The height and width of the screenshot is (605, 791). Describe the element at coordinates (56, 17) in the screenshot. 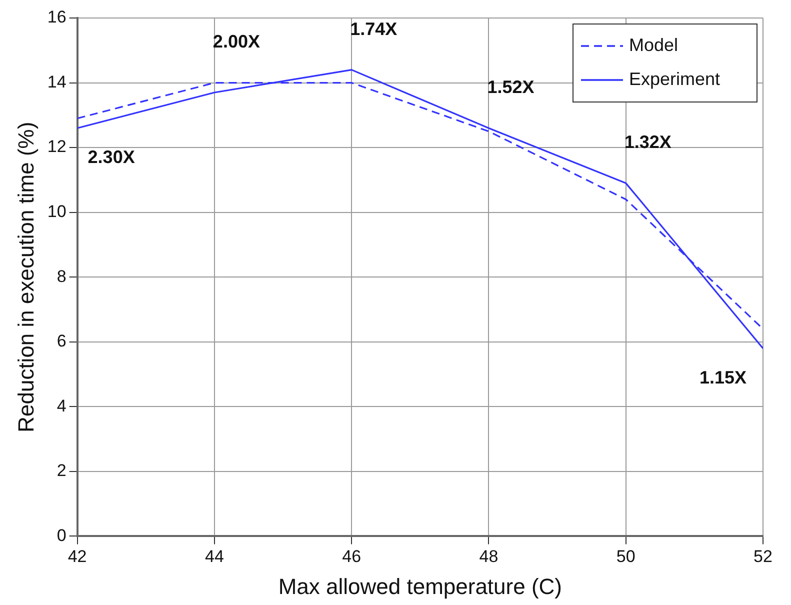

I see `y-tick-label: 16` at that location.